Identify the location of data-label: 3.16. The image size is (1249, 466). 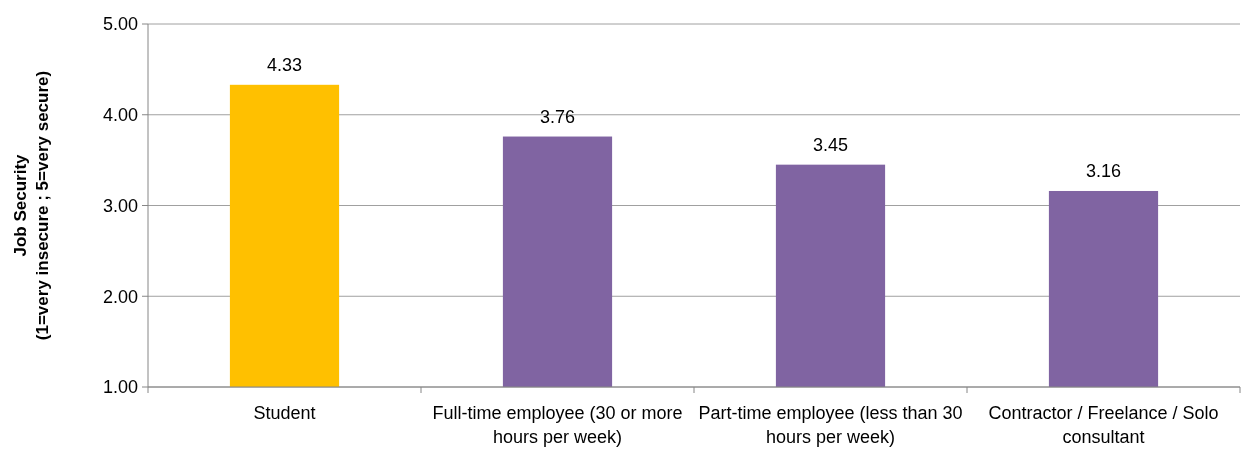
(1103, 170).